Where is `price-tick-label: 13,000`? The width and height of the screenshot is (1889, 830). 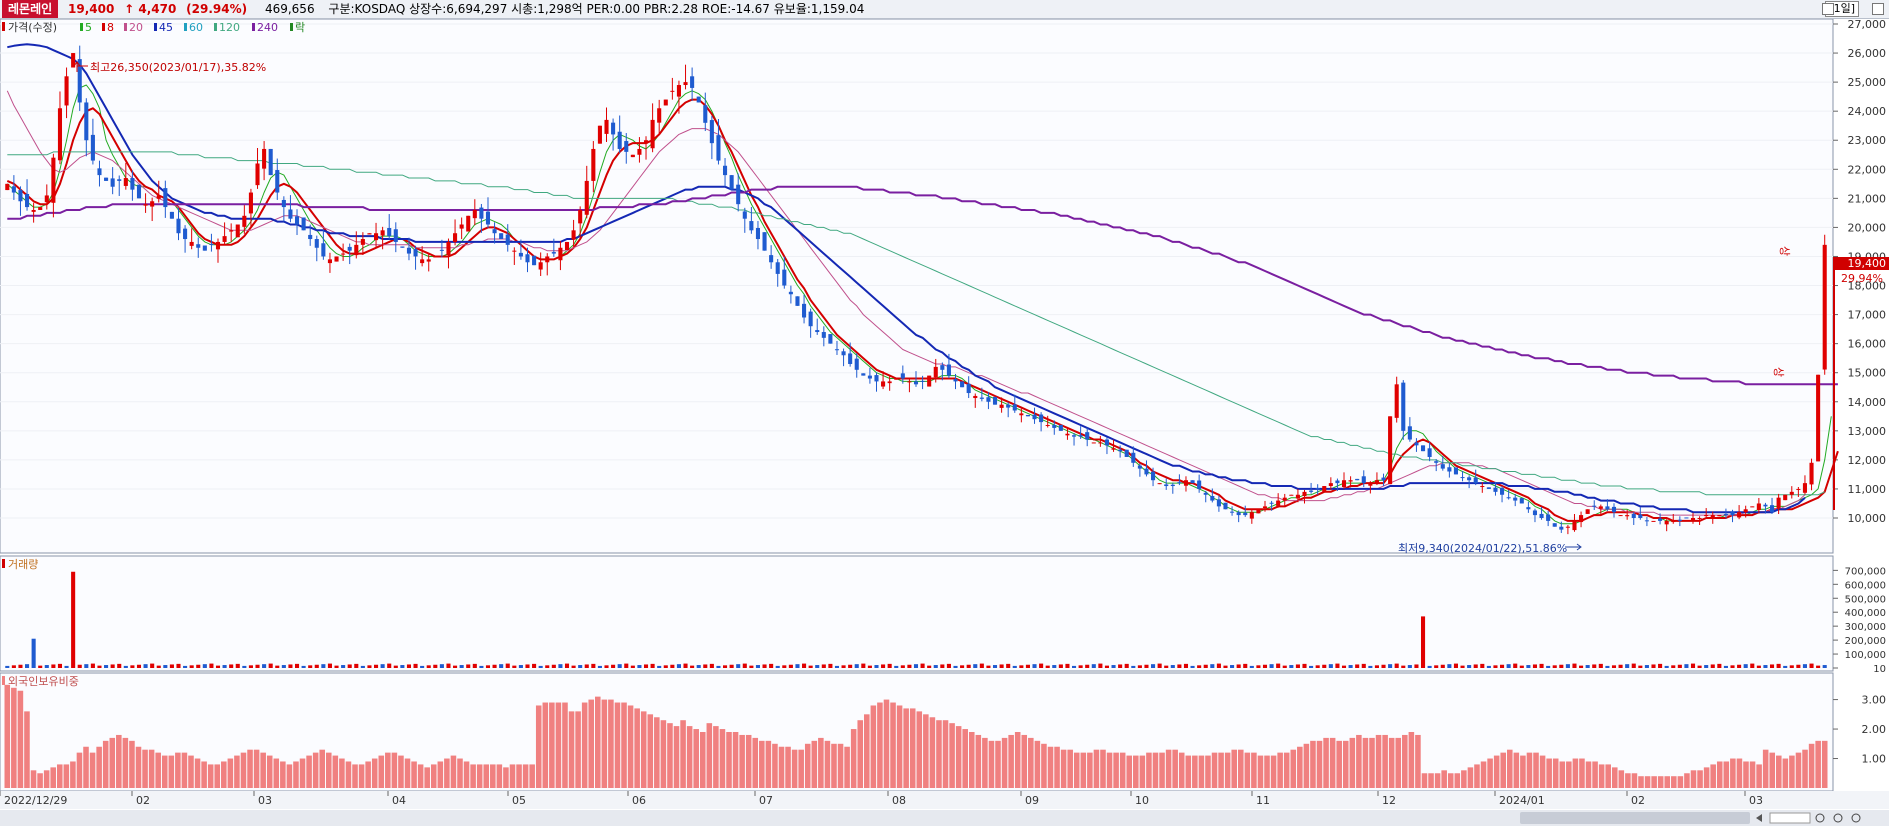 price-tick-label: 13,000 is located at coordinates (1867, 431).